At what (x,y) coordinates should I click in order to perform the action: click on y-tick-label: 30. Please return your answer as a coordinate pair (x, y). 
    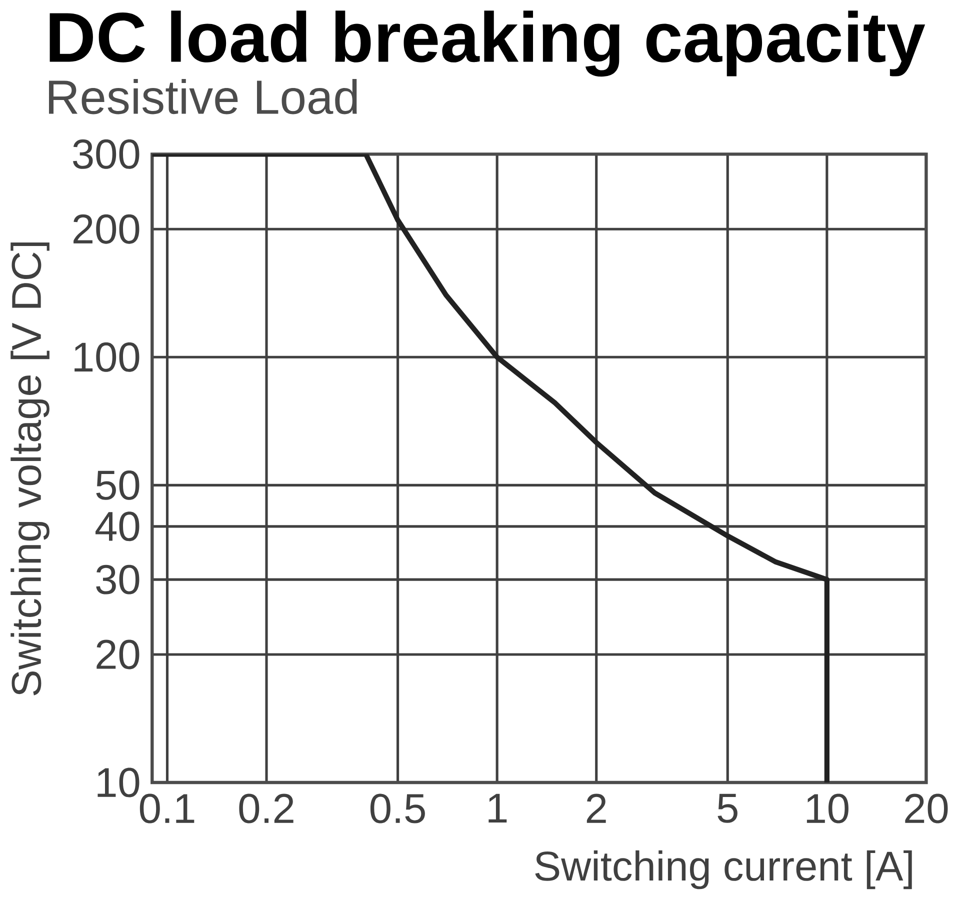
    Looking at the image, I should click on (118, 579).